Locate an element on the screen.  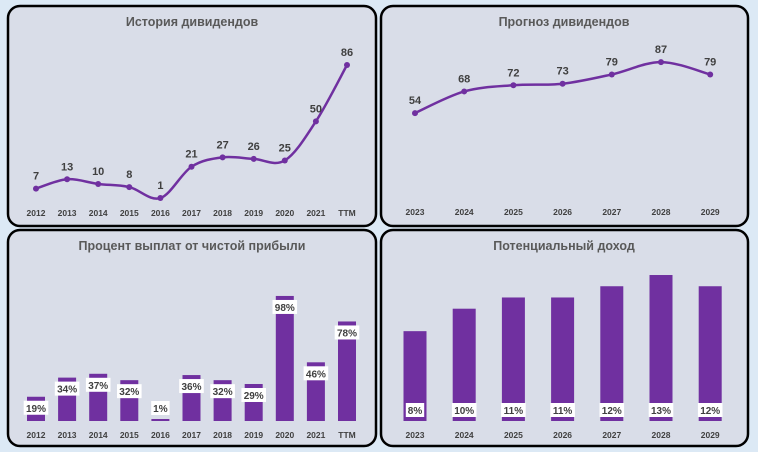
chart-title: Потенциальный доход is located at coordinates (564, 246).